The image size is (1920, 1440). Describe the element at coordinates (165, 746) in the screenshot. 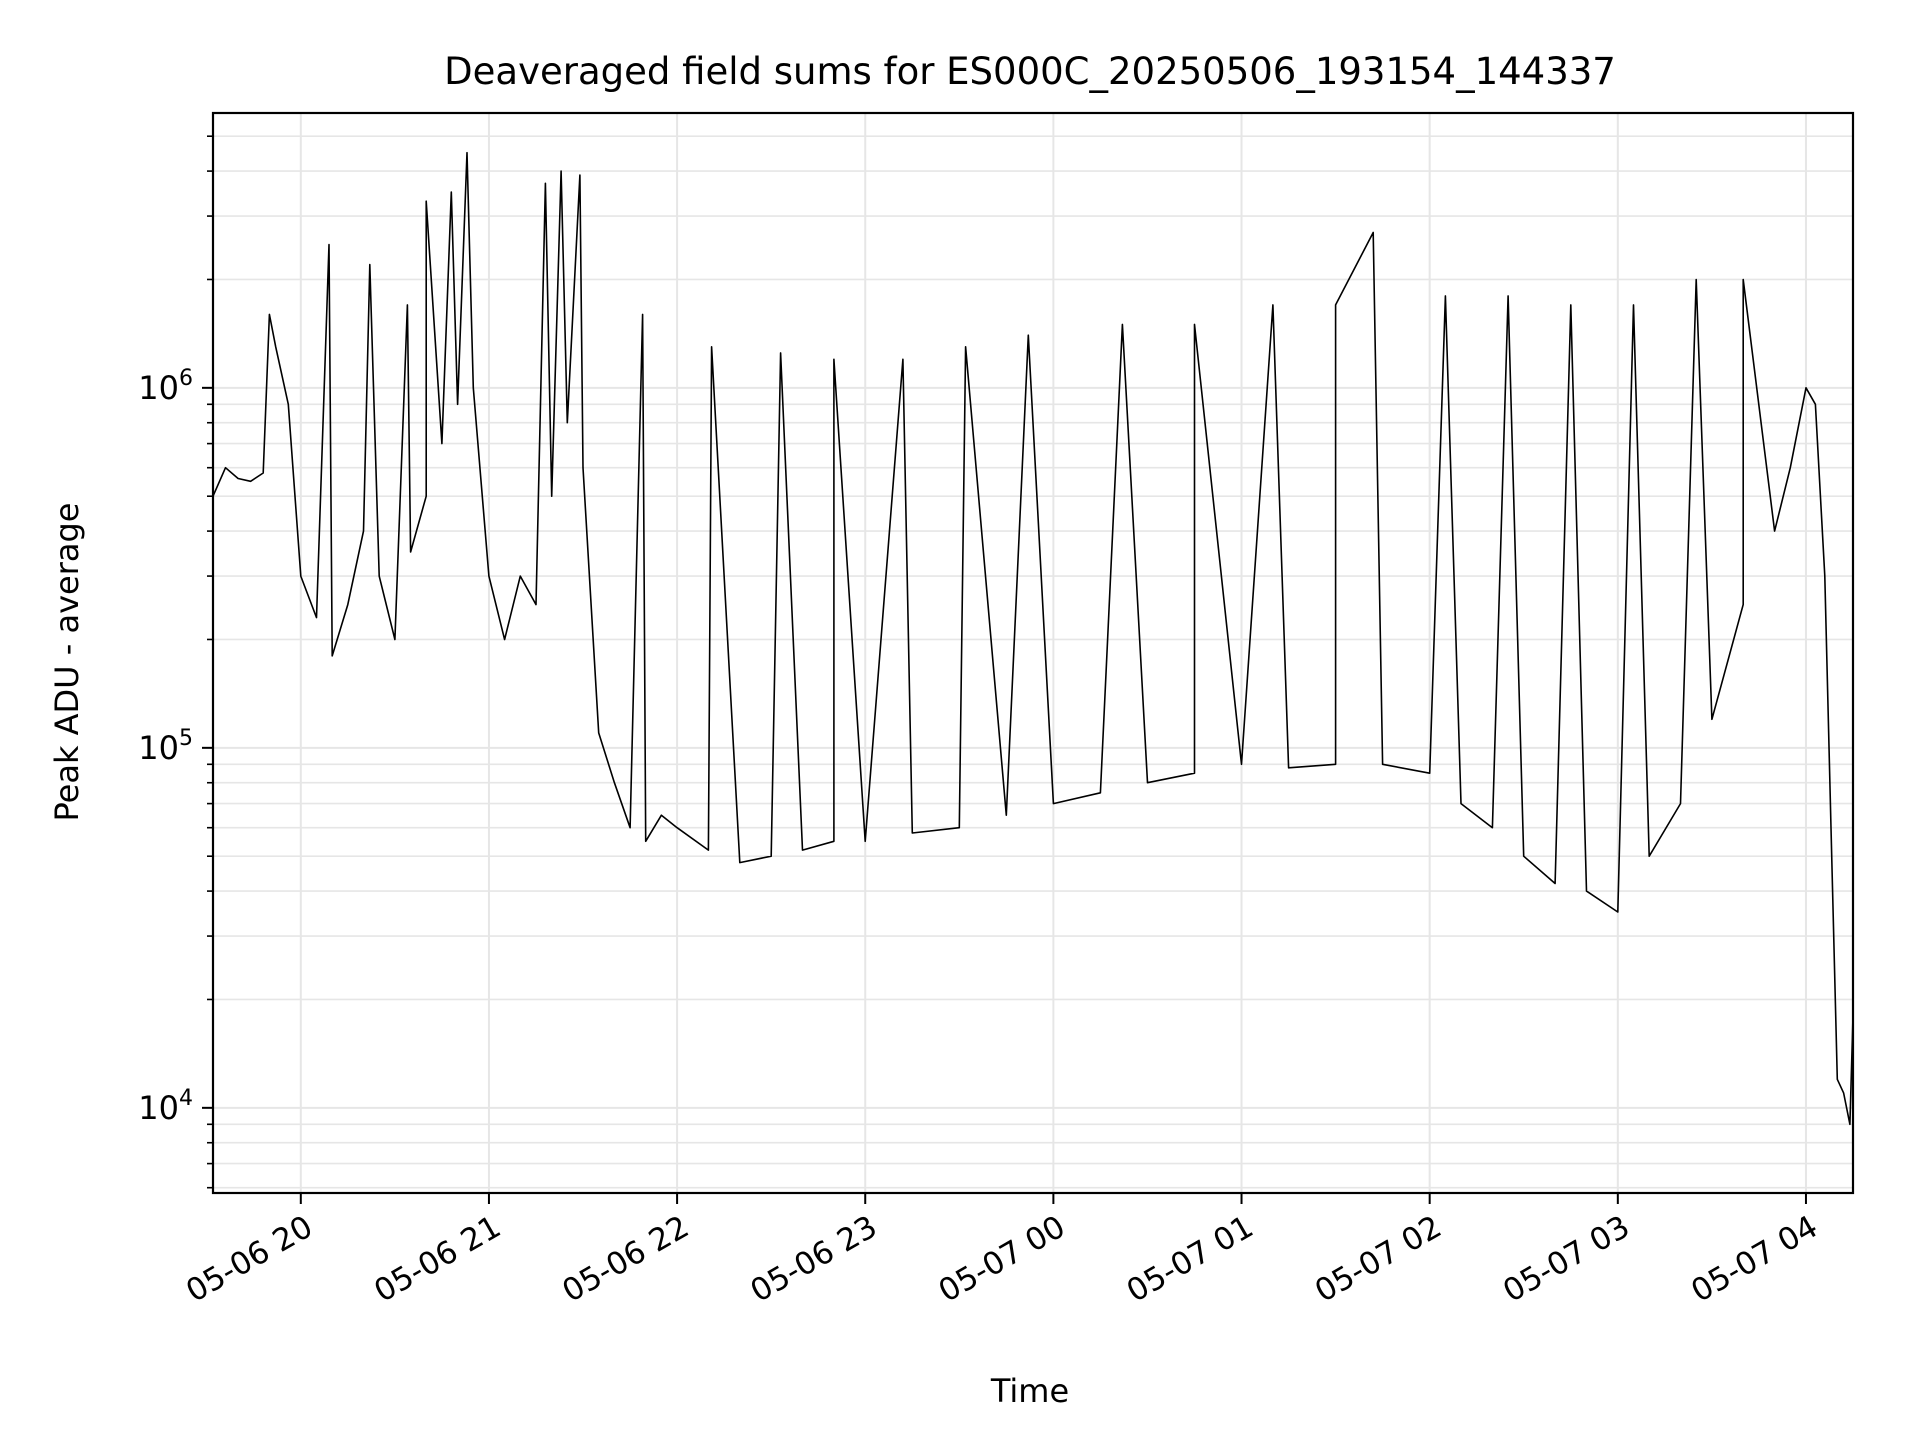

I see `y-tick-label: 105` at that location.